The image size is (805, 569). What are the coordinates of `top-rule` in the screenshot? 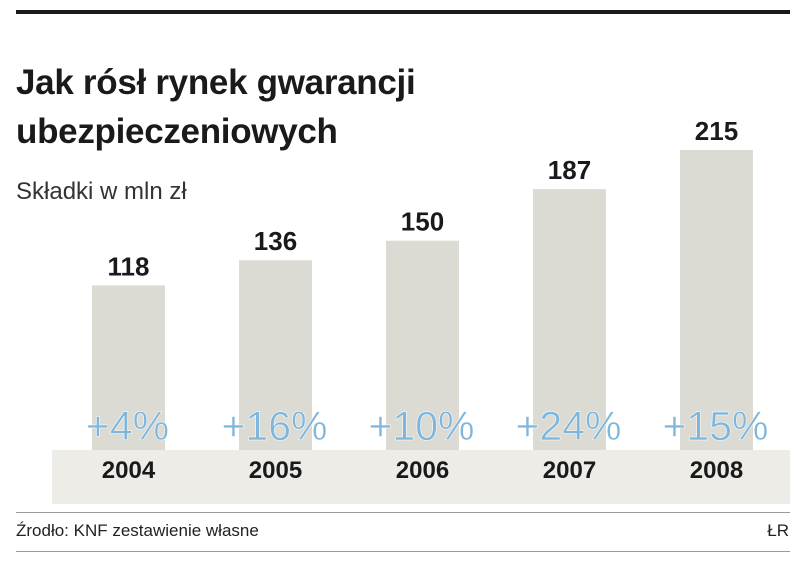 It's located at (403, 12).